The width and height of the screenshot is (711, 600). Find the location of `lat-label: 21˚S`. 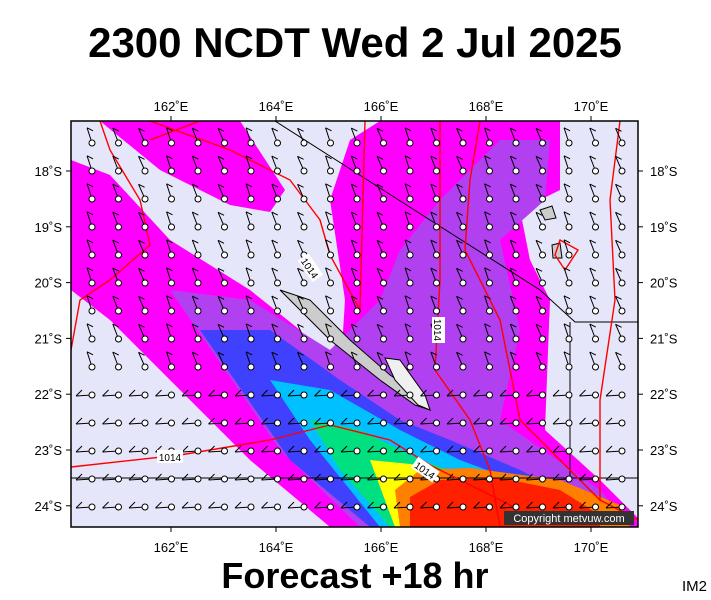

lat-label: 21˚S is located at coordinates (664, 338).